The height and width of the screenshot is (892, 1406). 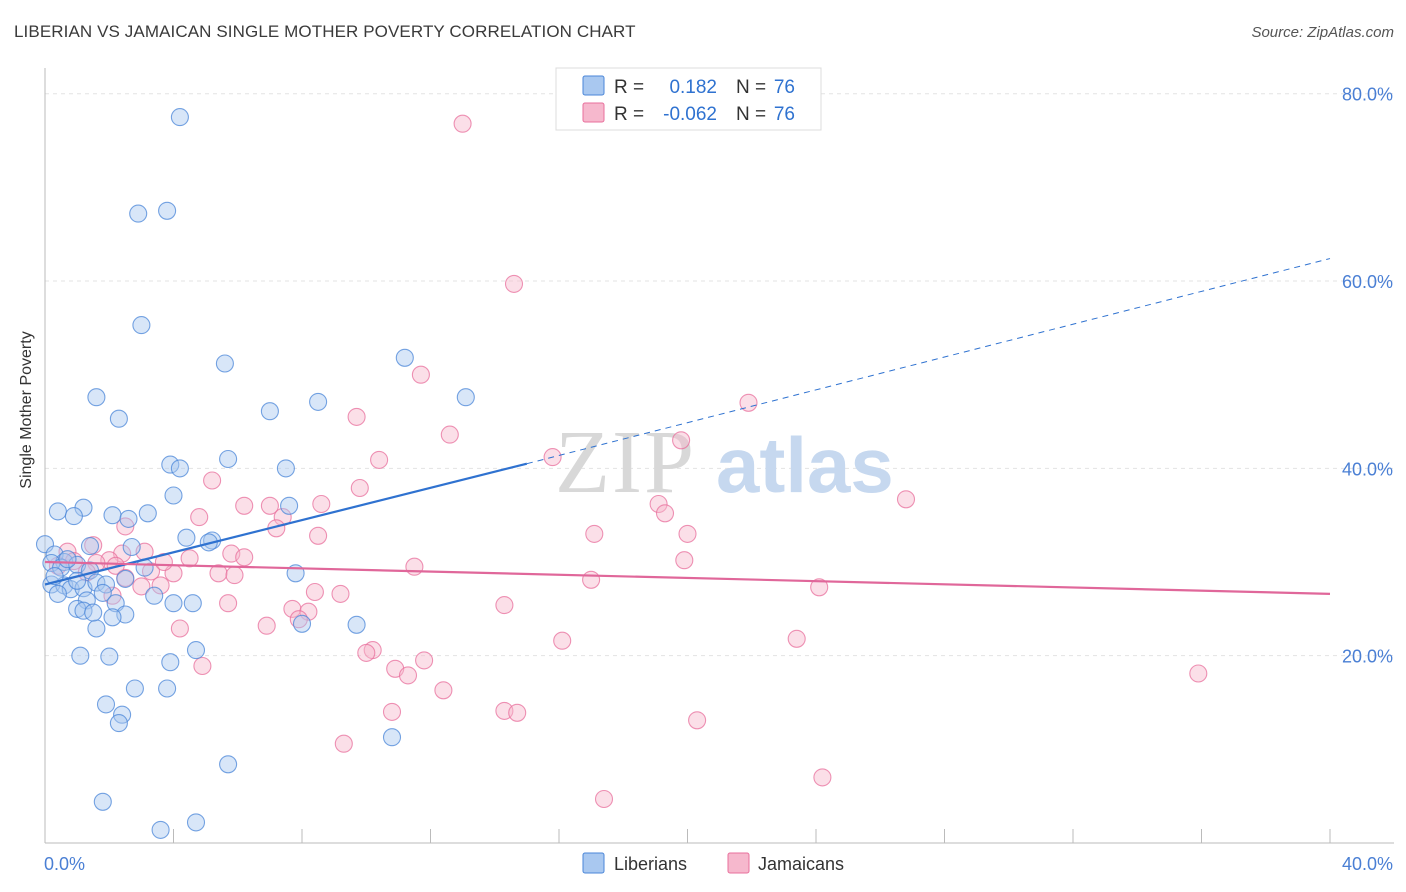 What do you see at coordinates (1322, 32) in the screenshot?
I see `source-label: Source: ZipAtlas.com` at bounding box center [1322, 32].